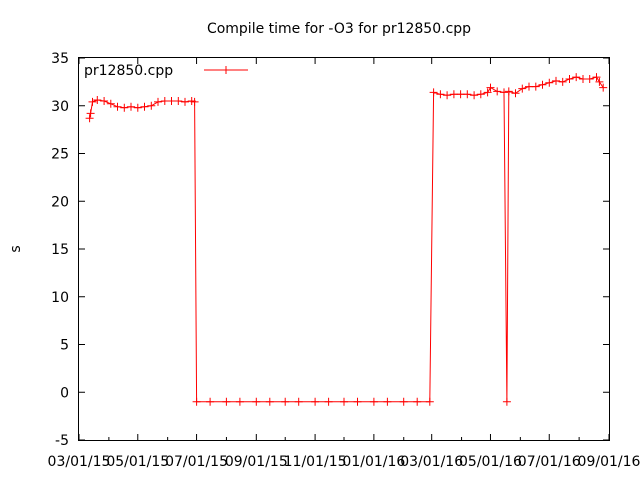 The image size is (640, 480). Describe the element at coordinates (196, 462) in the screenshot. I see `x-tick-label: 07/01/15` at that location.